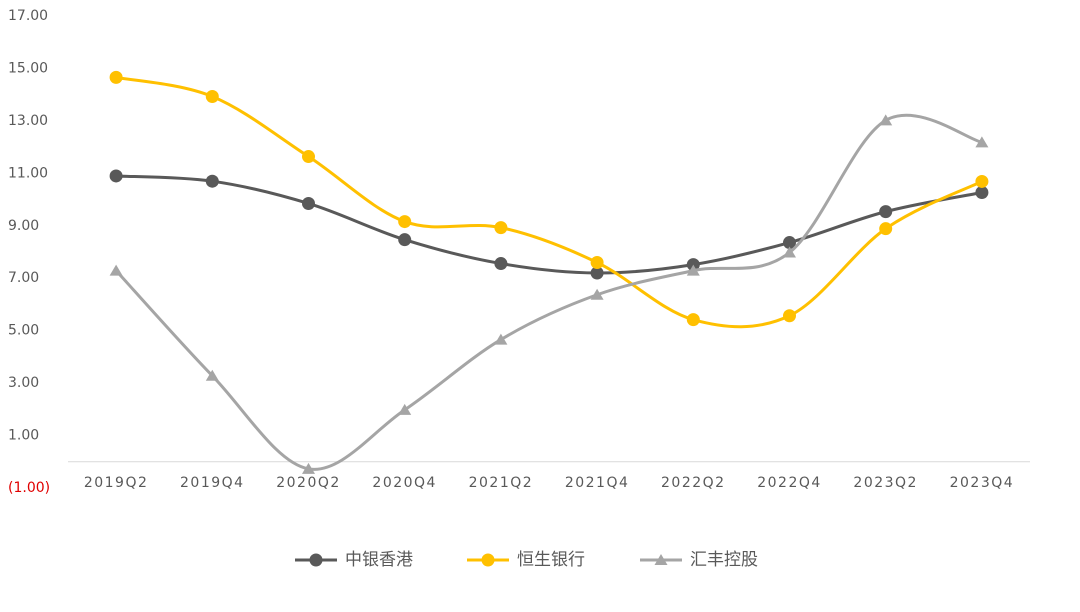 This screenshot has height=612, width=1080. I want to click on x-tick-label: 2020Q2, so click(308, 483).